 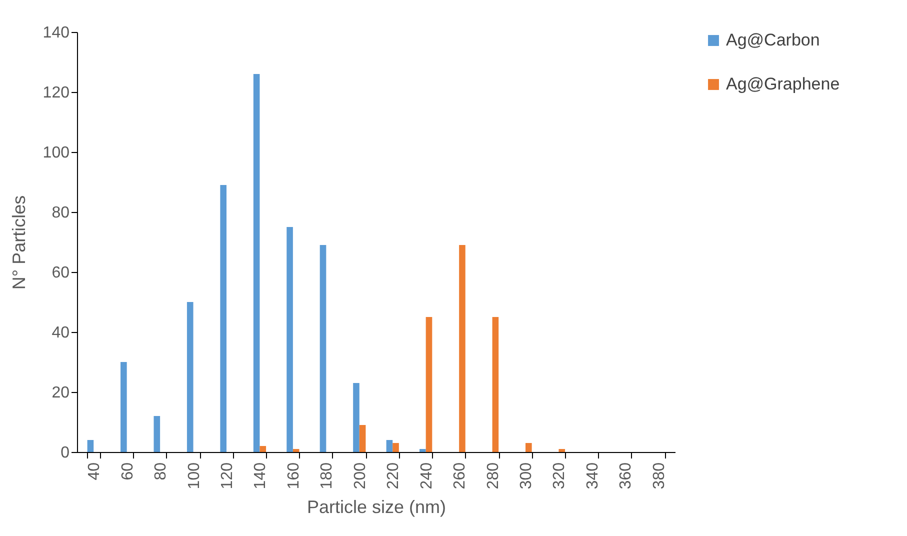 What do you see at coordinates (626, 476) in the screenshot?
I see `x-tick-label: 360` at bounding box center [626, 476].